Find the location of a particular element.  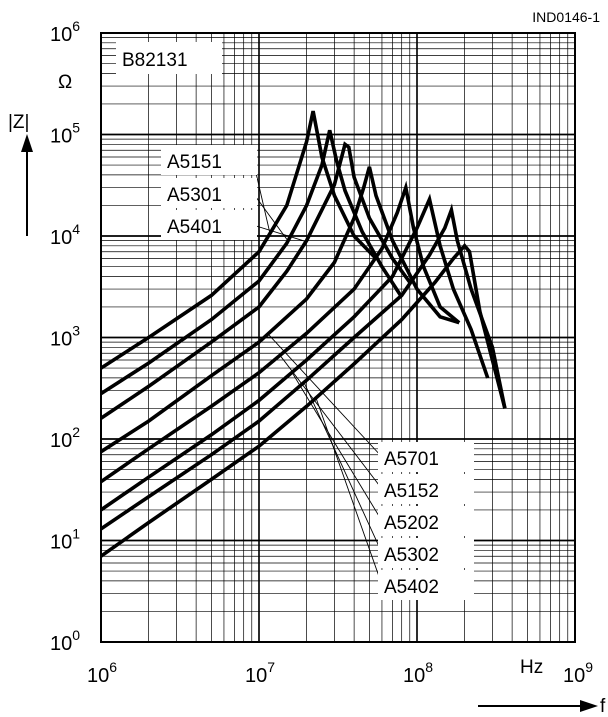

x-axis-arrow is located at coordinates (538, 706).